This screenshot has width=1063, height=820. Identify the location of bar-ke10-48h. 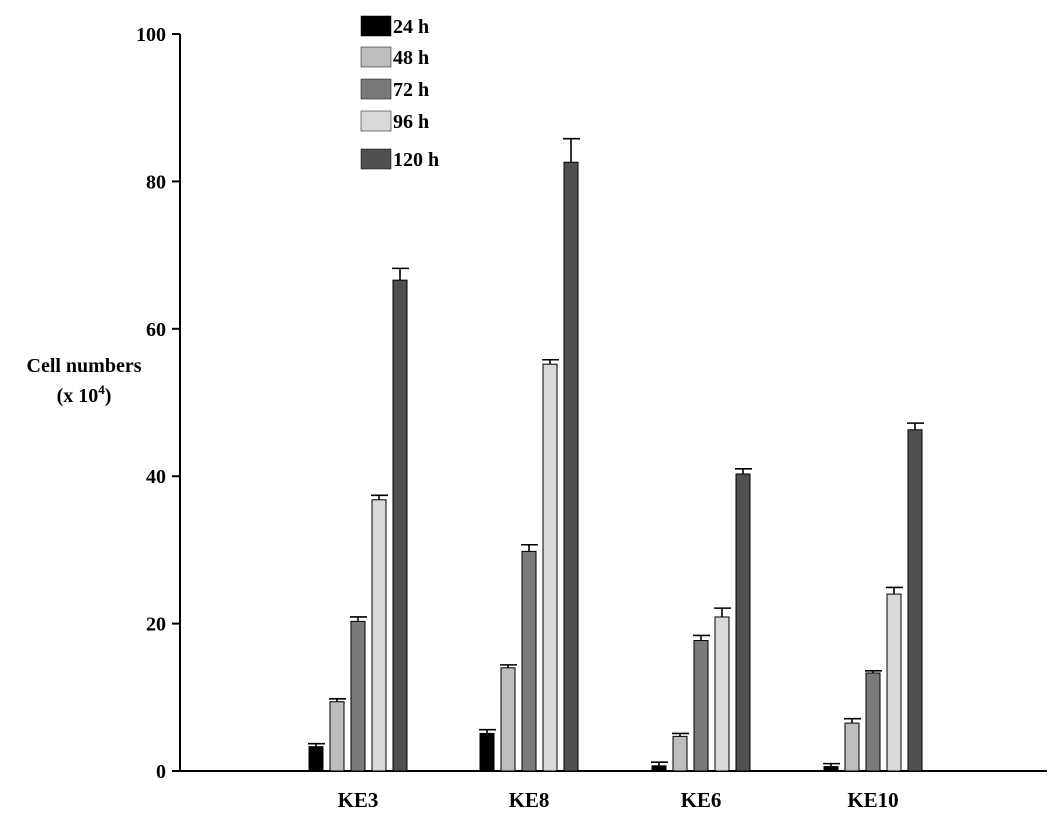
(852, 747).